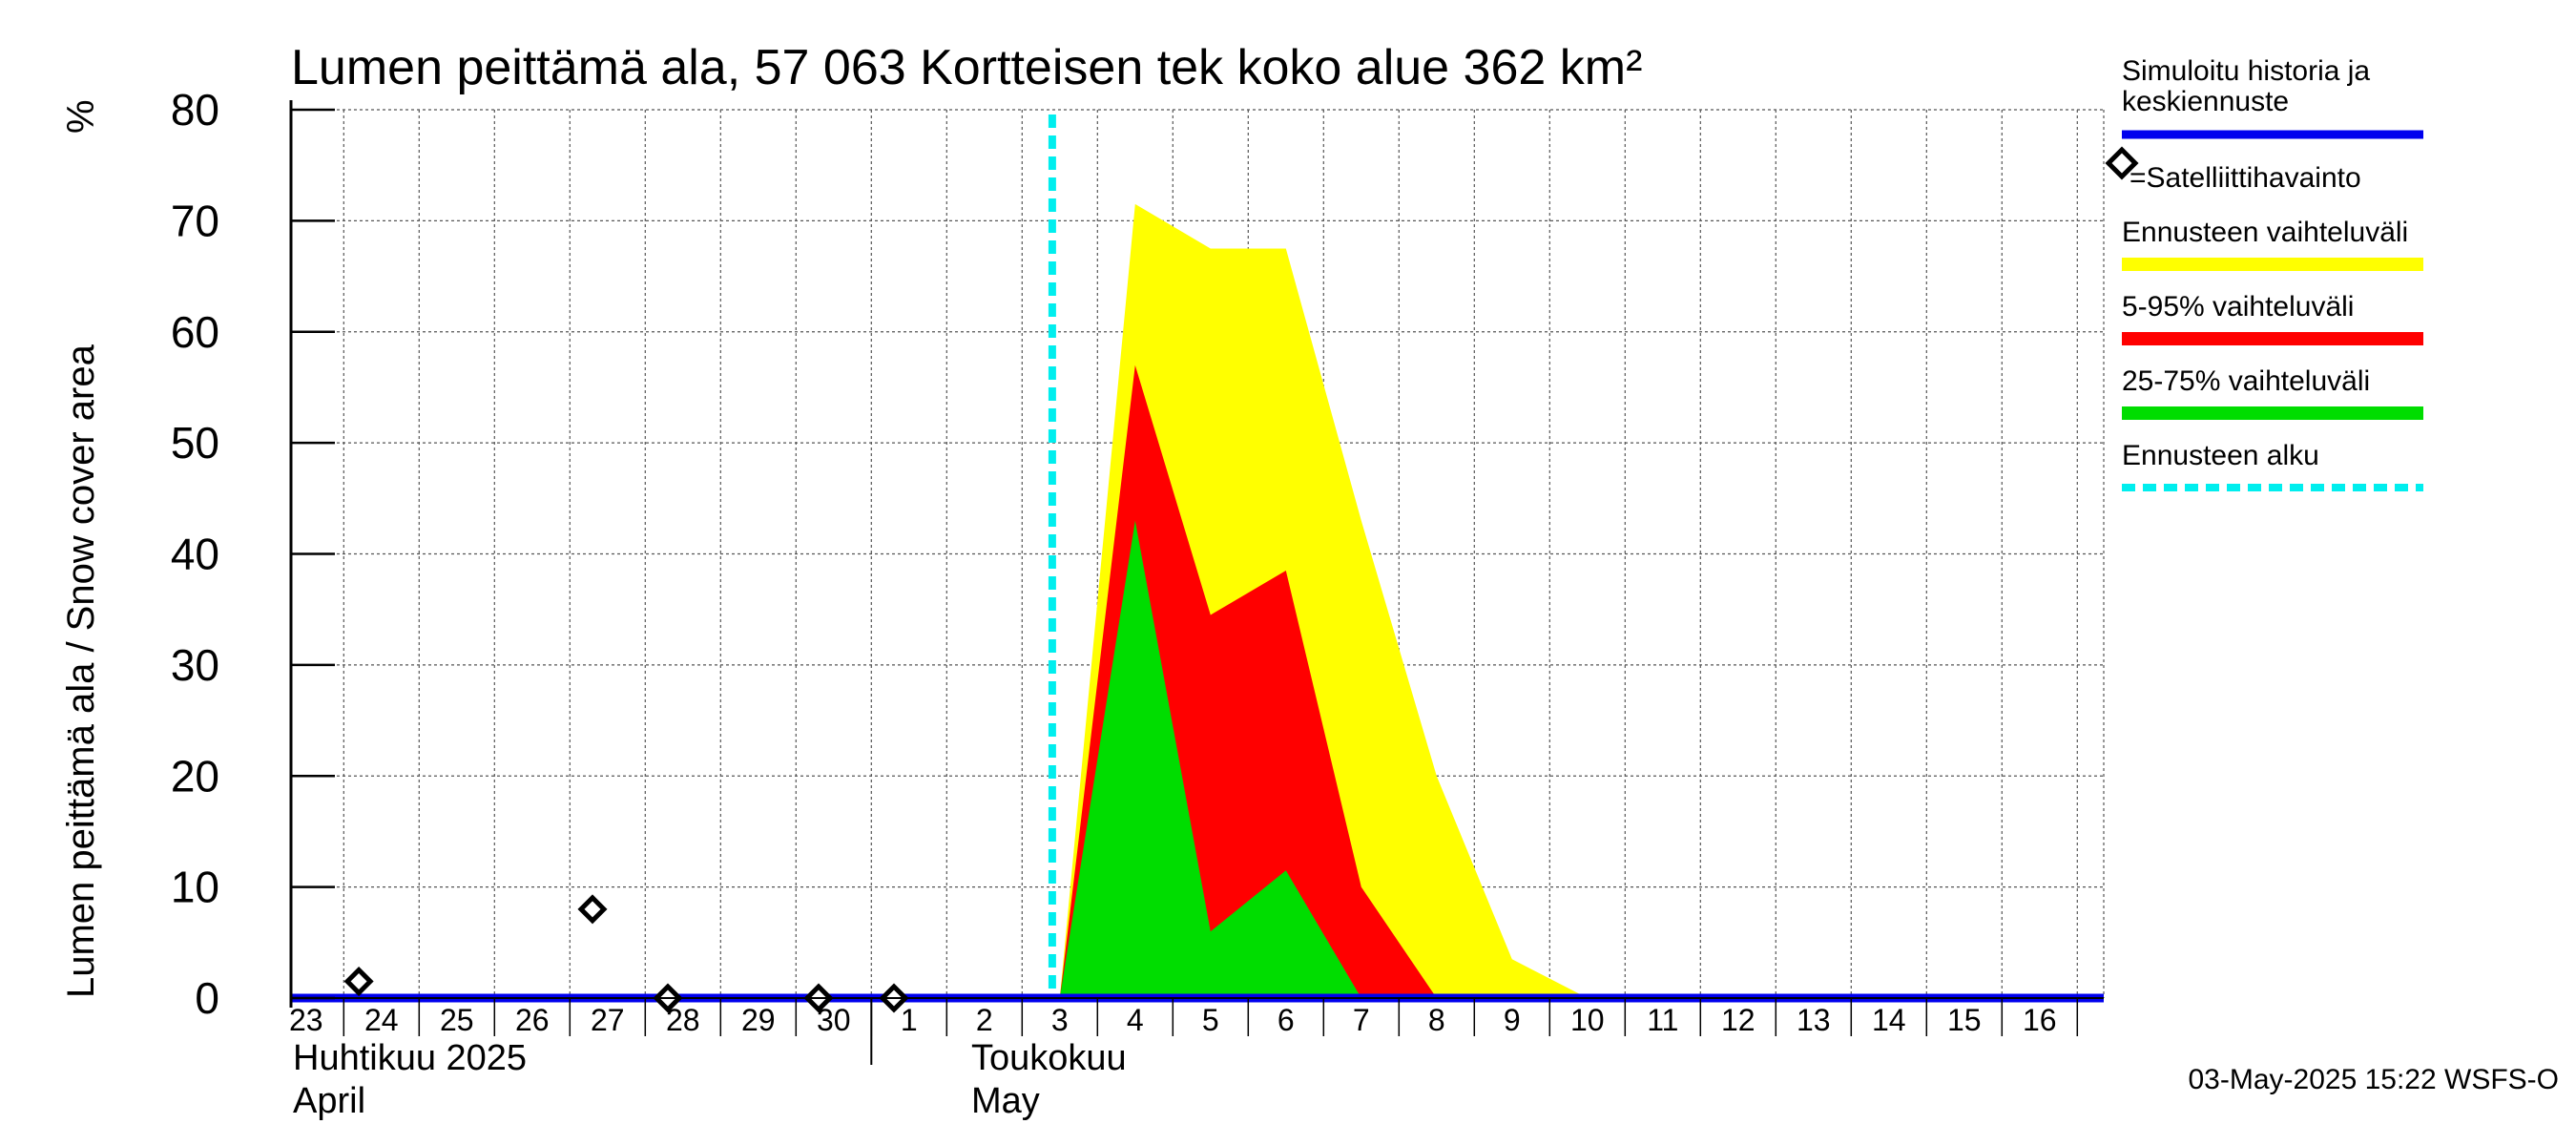 Image resolution: width=2576 pixels, height=1145 pixels. I want to click on month-label-may-en: May, so click(1005, 1101).